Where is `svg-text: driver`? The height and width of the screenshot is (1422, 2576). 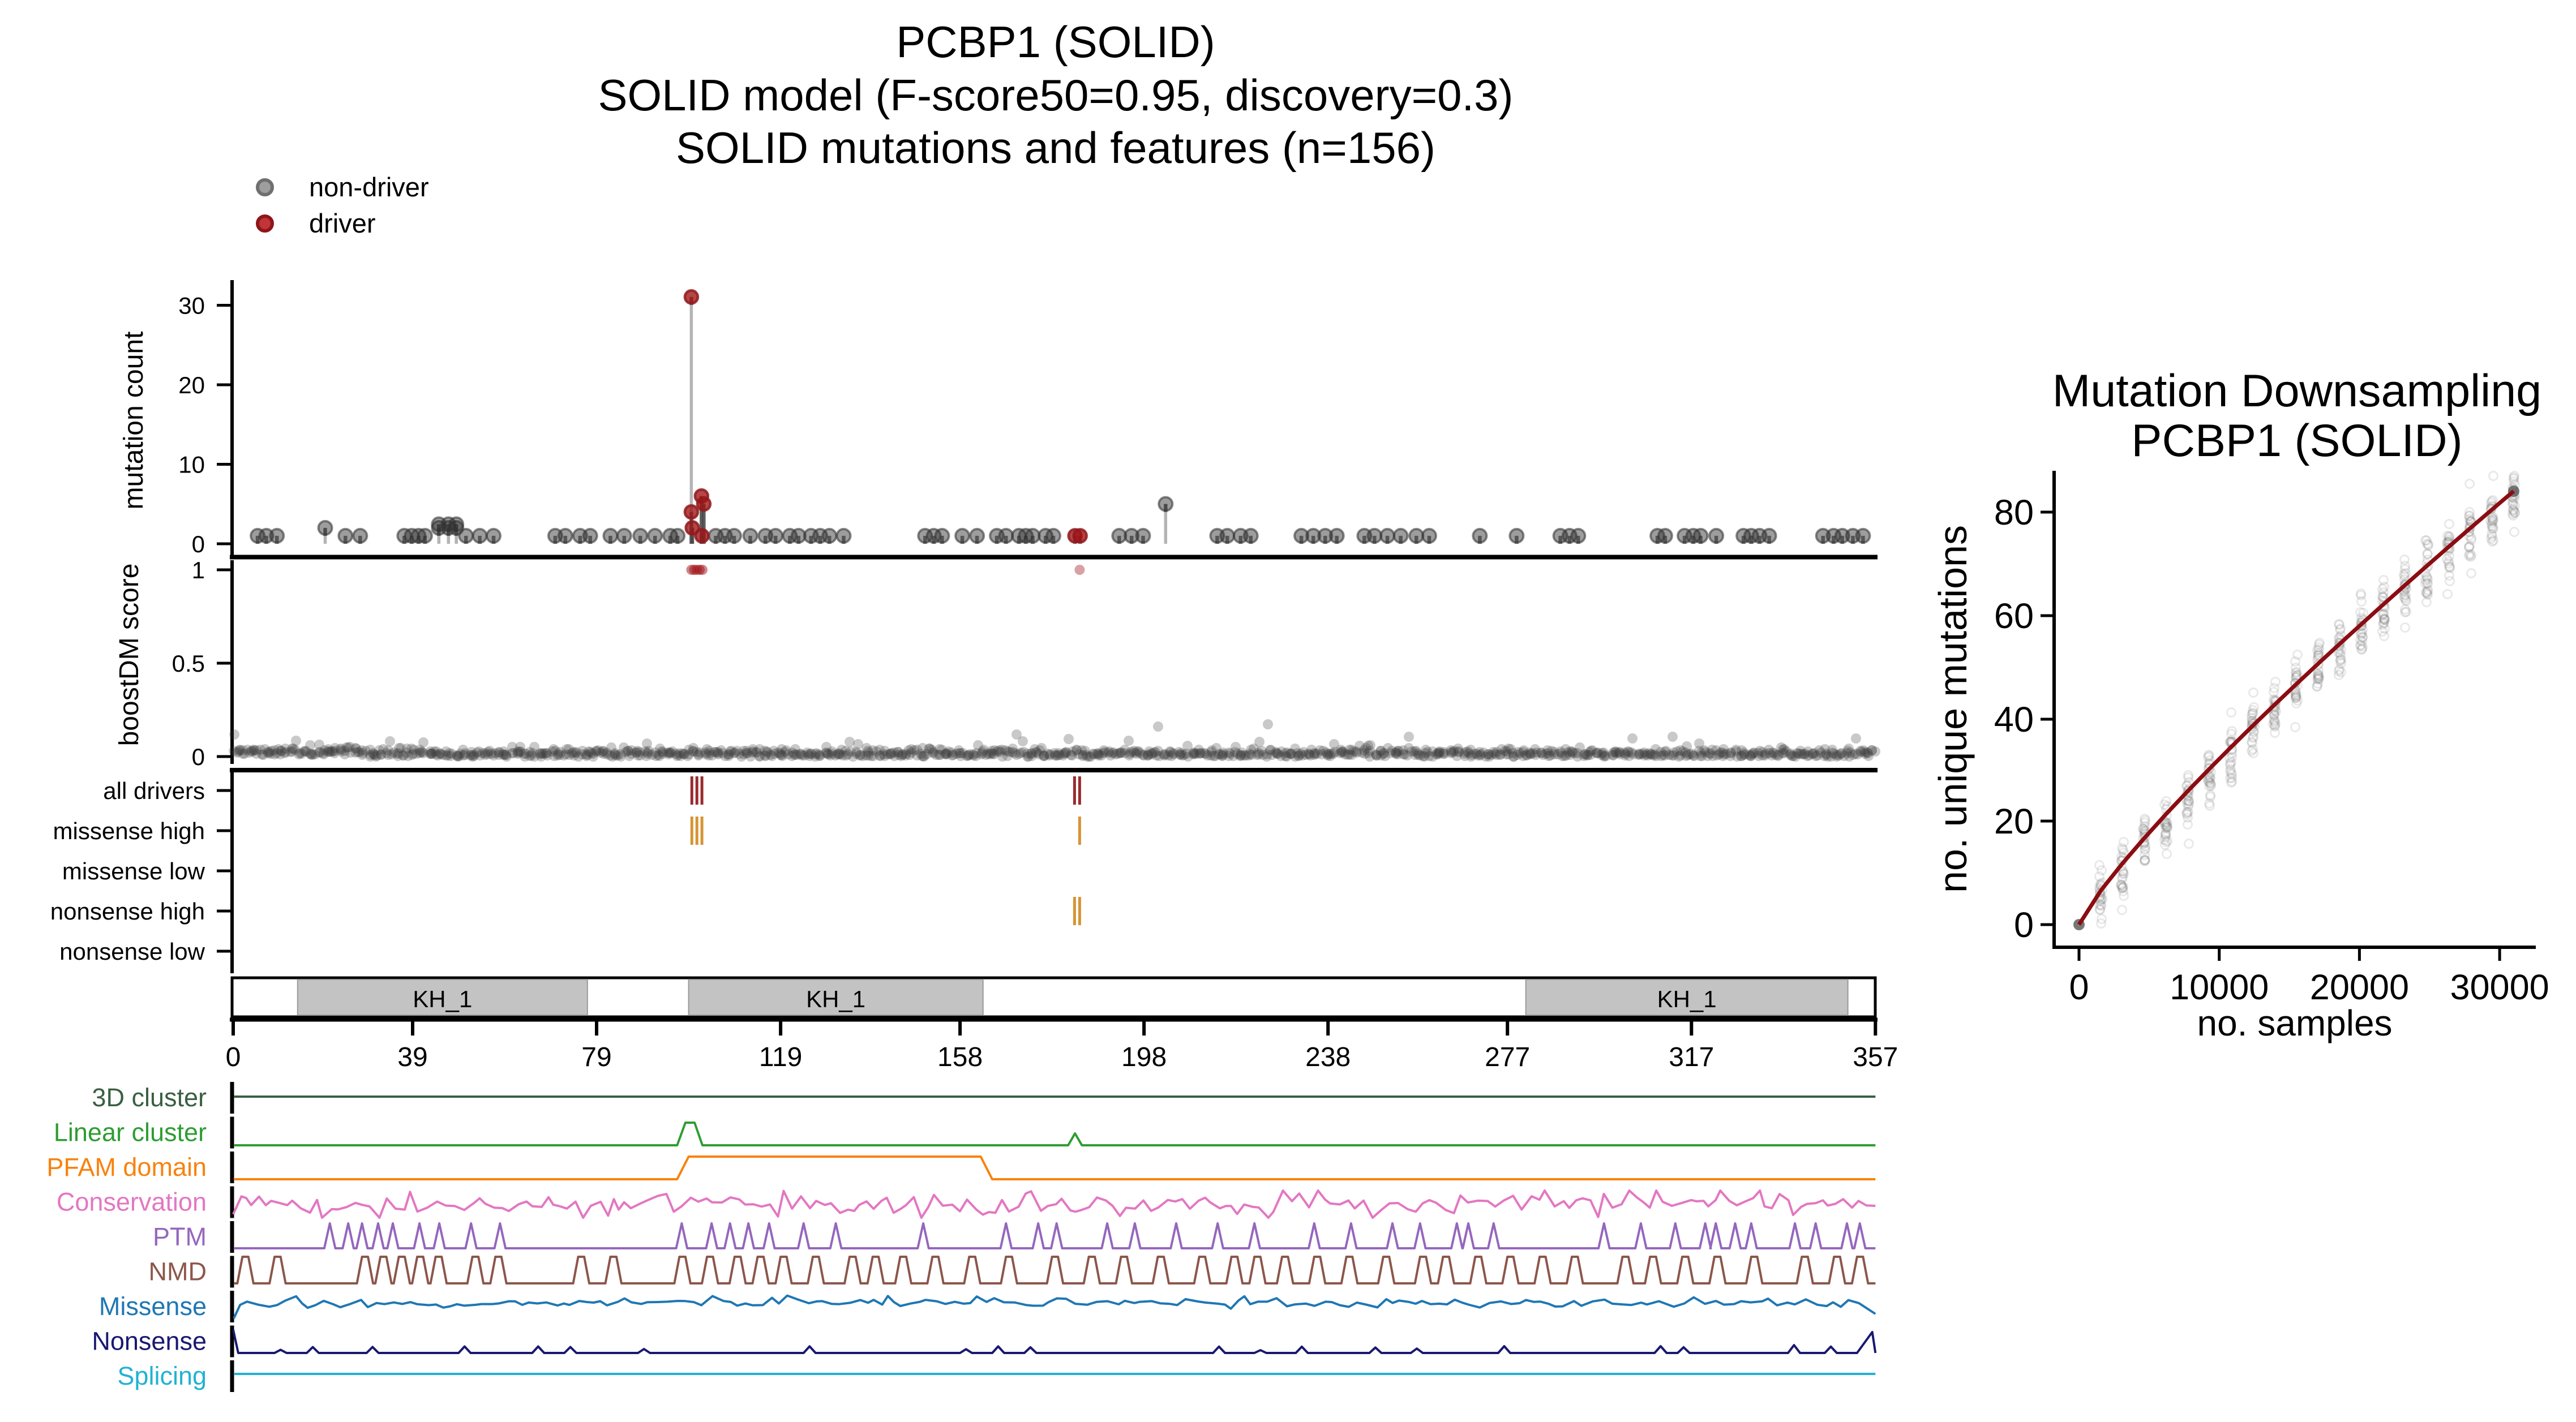 svg-text: driver is located at coordinates (342, 223).